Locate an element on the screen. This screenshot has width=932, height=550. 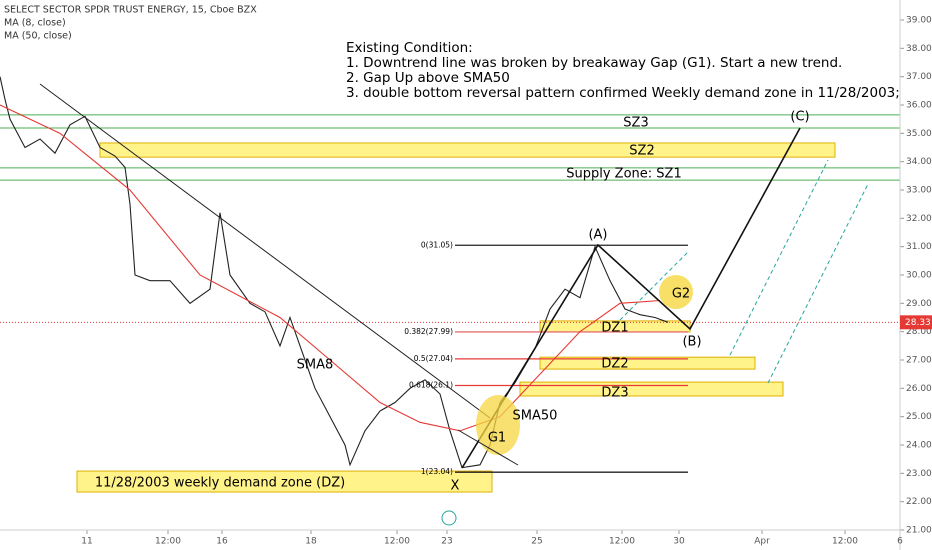
zone-label: SZ2 is located at coordinates (641, 151).